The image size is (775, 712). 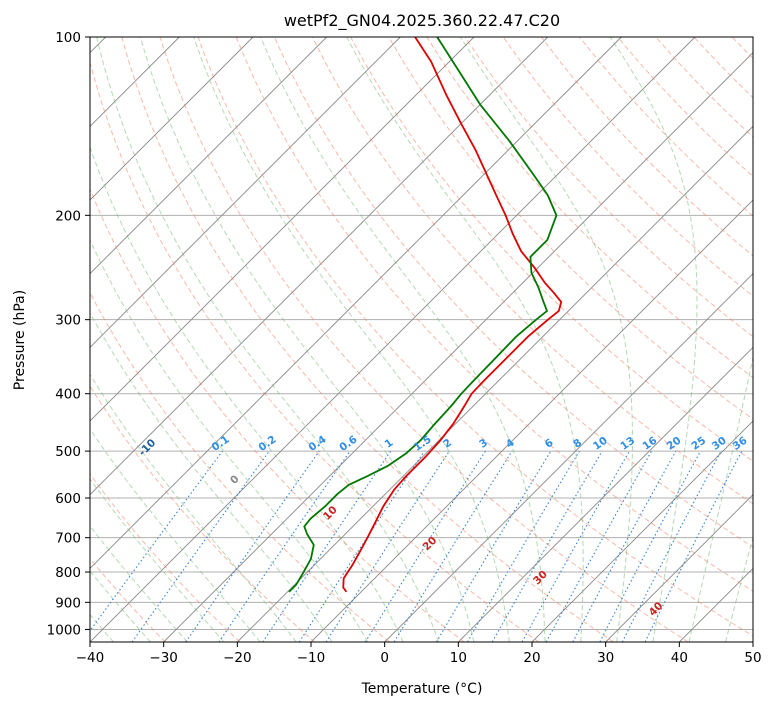 What do you see at coordinates (68, 539) in the screenshot?
I see `y-tick-label: 700` at bounding box center [68, 539].